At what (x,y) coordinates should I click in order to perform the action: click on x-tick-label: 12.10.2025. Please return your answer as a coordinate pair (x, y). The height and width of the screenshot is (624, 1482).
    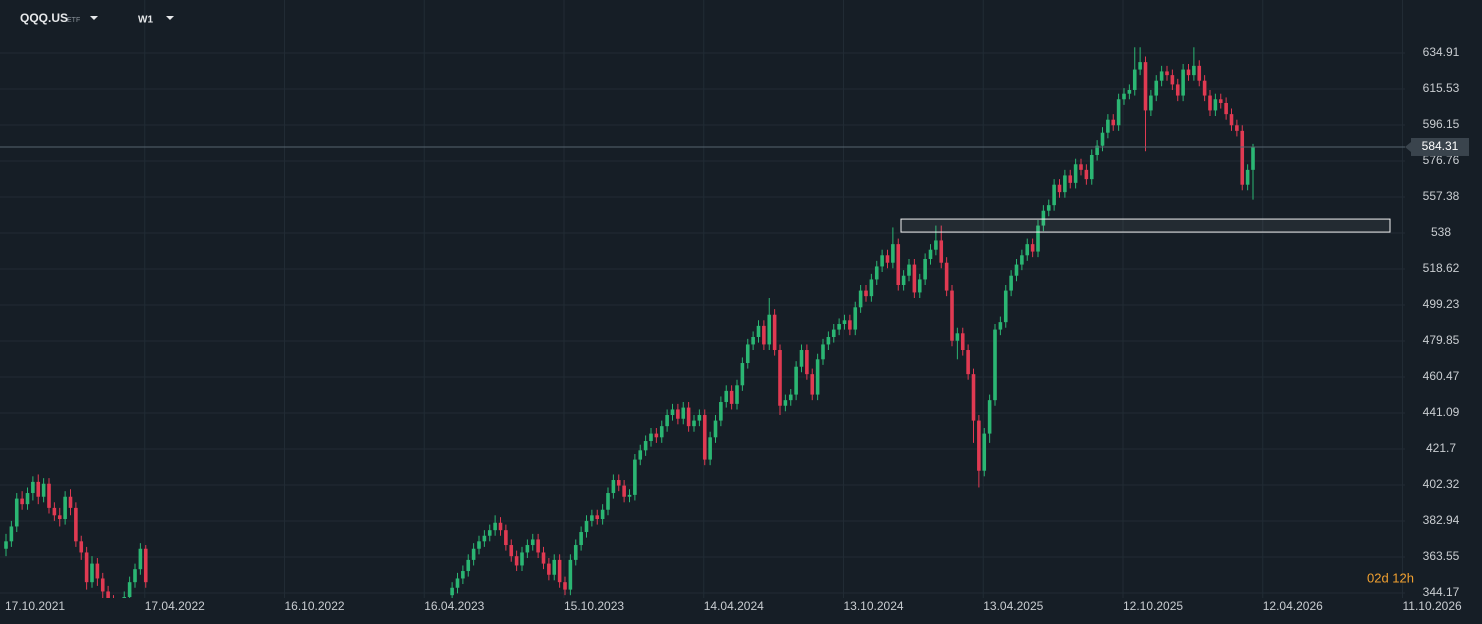
    Looking at the image, I should click on (1153, 606).